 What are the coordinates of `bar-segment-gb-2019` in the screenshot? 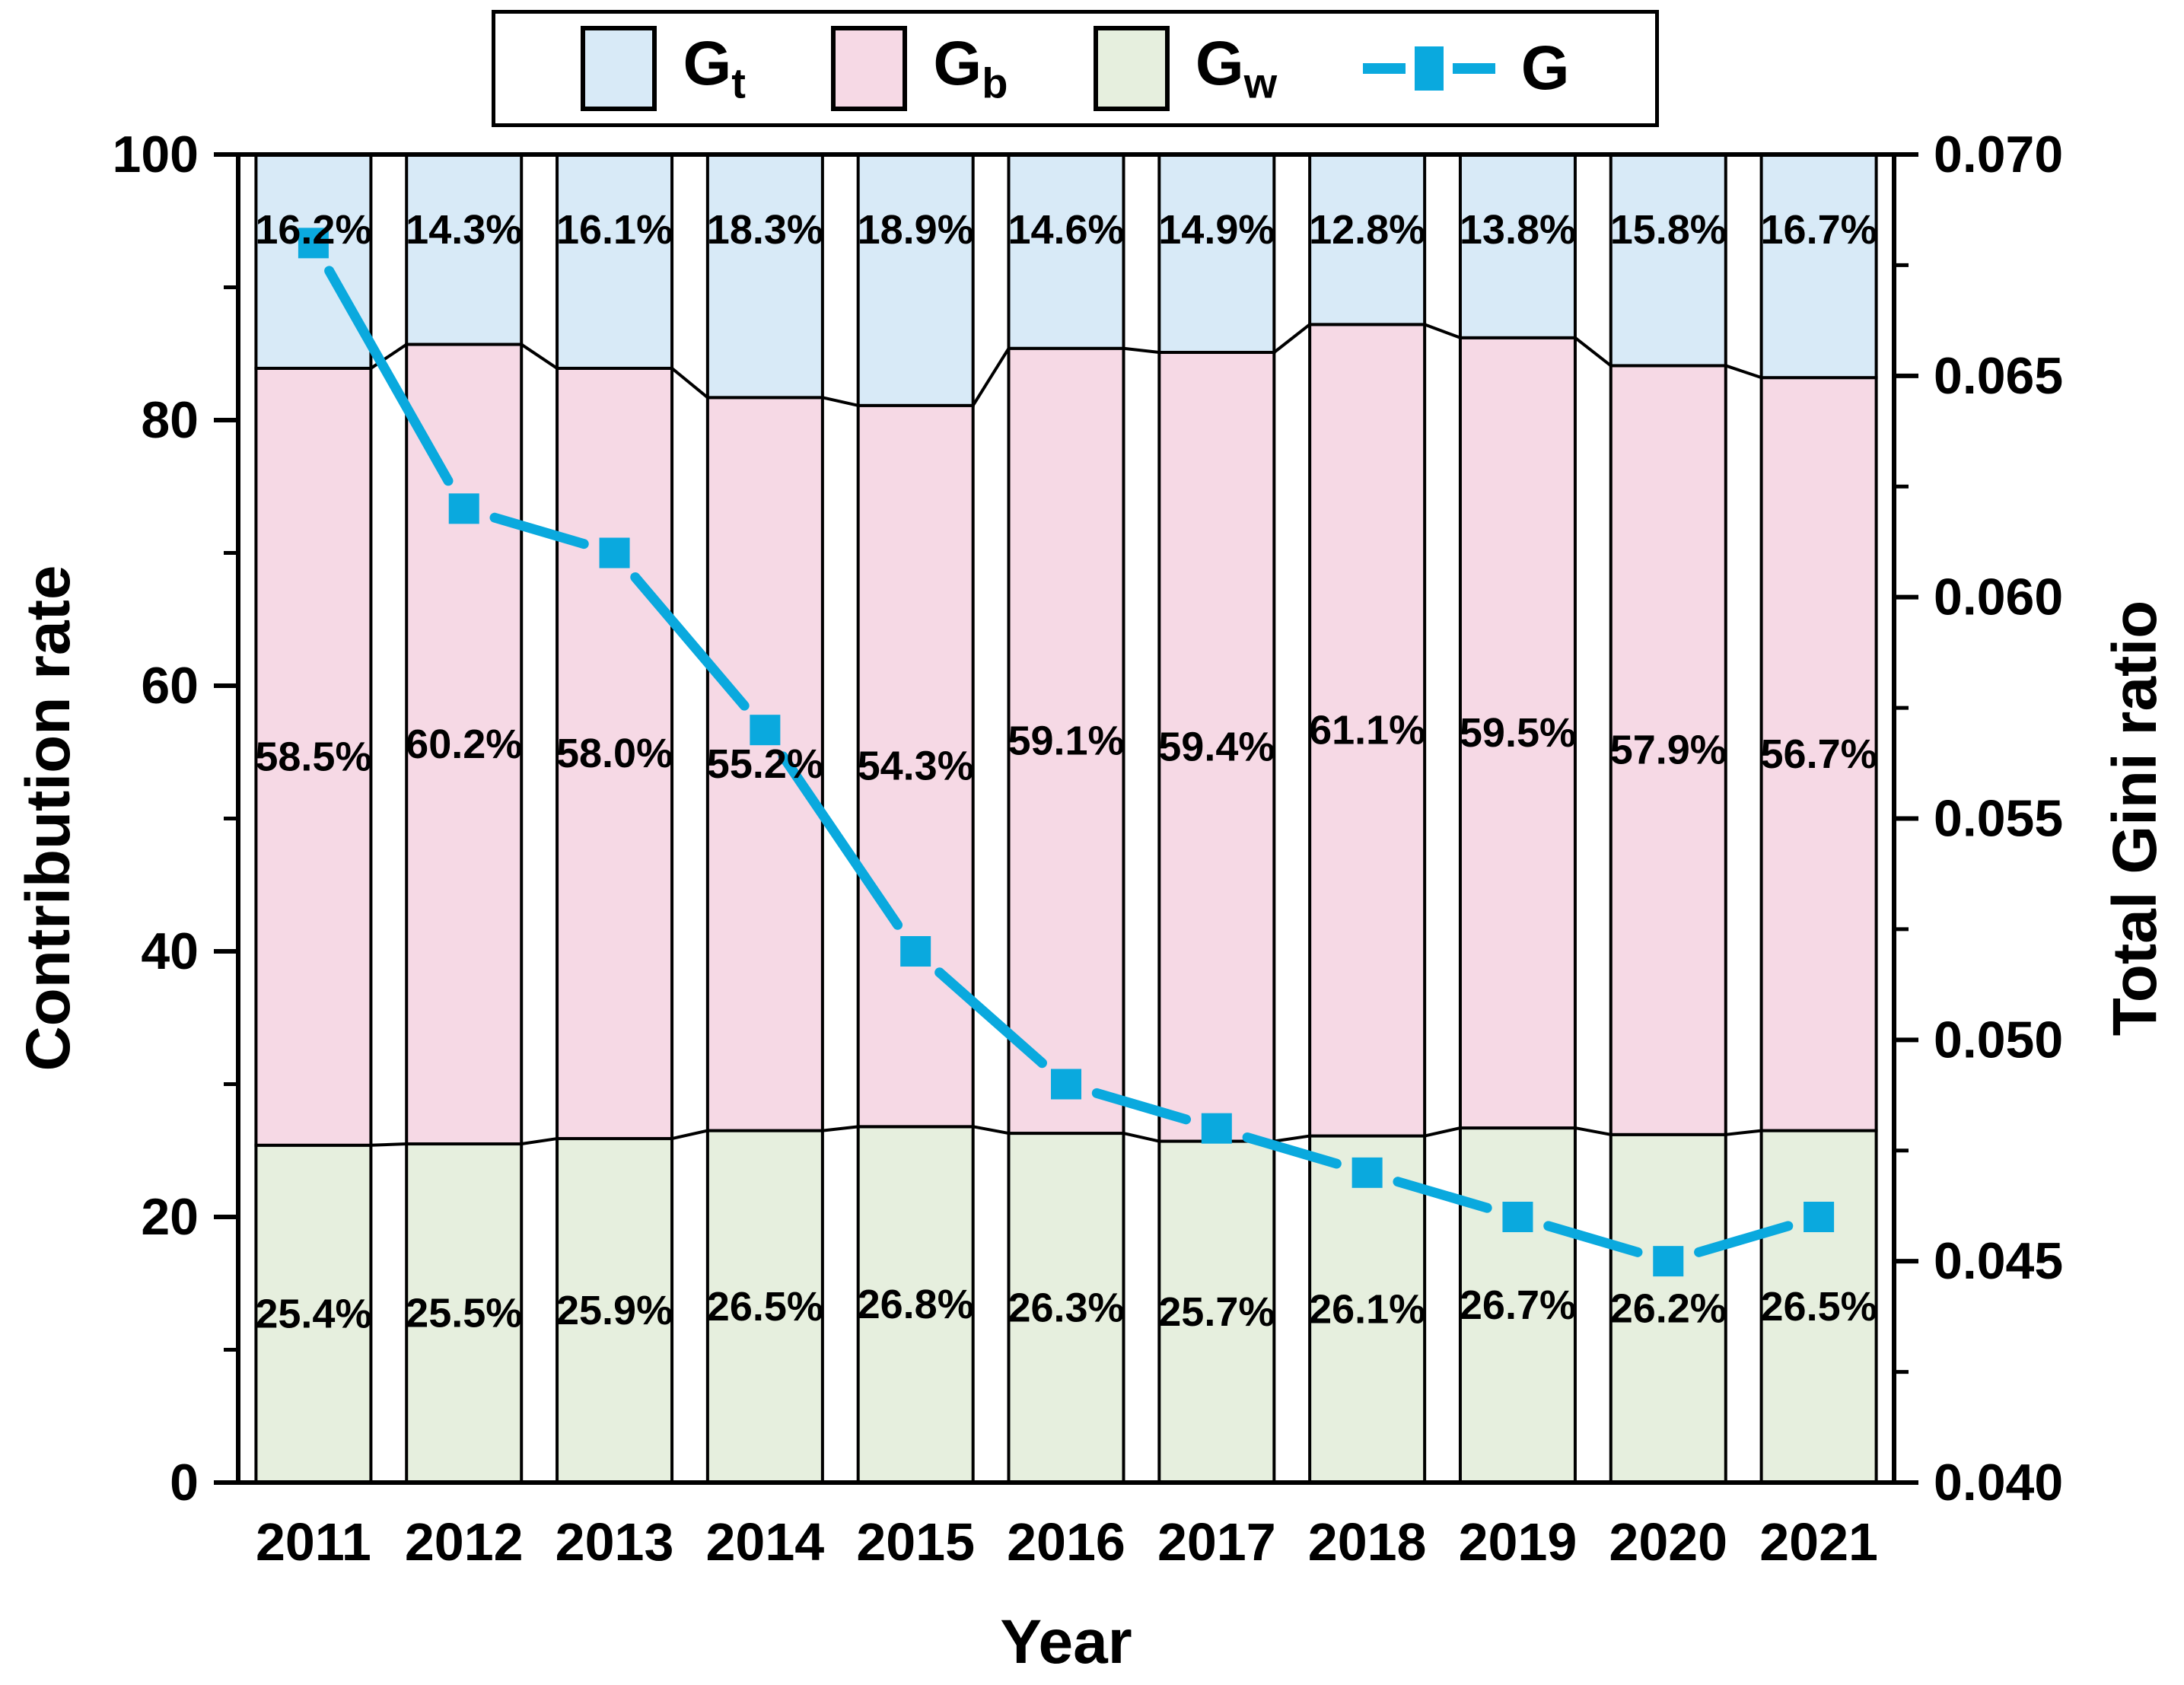 It's located at (1517, 733).